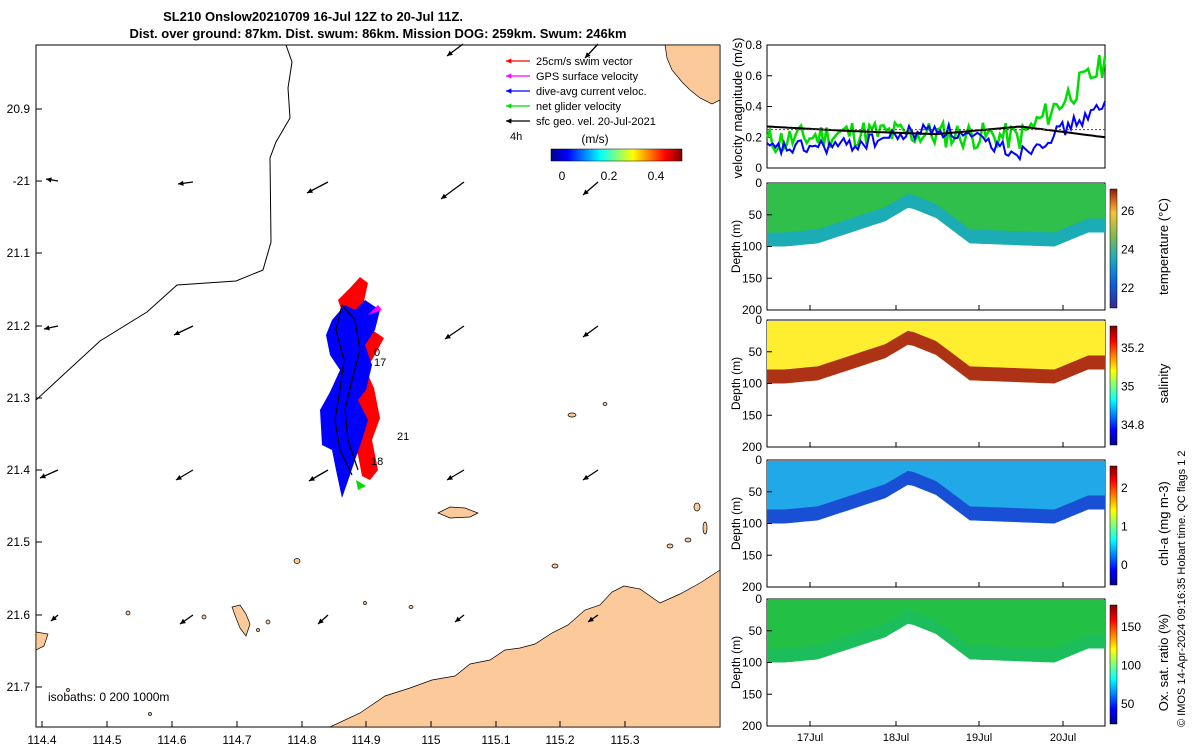 The image size is (1200, 750). Describe the element at coordinates (562, 176) in the screenshot. I see `colorbar-tick-0: 0` at that location.